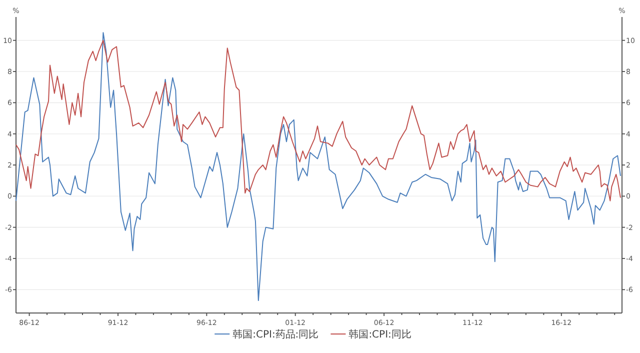  What do you see at coordinates (380, 334) in the screenshot?
I see `legend-label: 韩国:CPI:同比` at bounding box center [380, 334].